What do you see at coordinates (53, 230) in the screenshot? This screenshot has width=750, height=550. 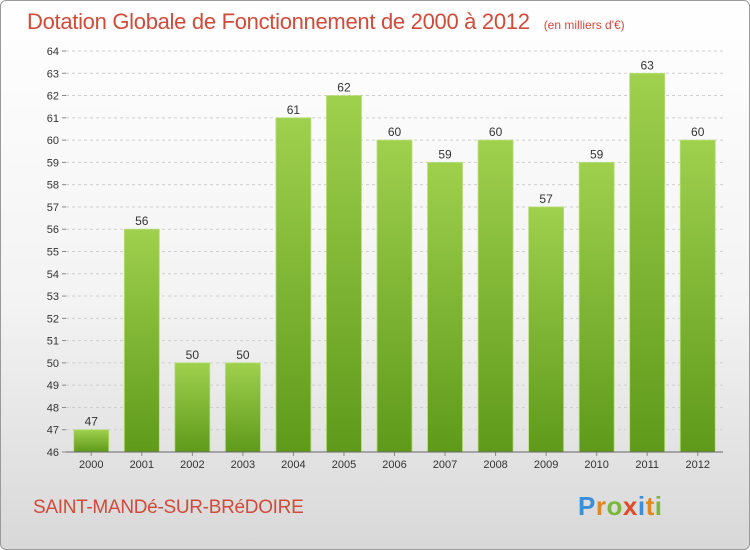 I see `y-tick-label: 56` at bounding box center [53, 230].